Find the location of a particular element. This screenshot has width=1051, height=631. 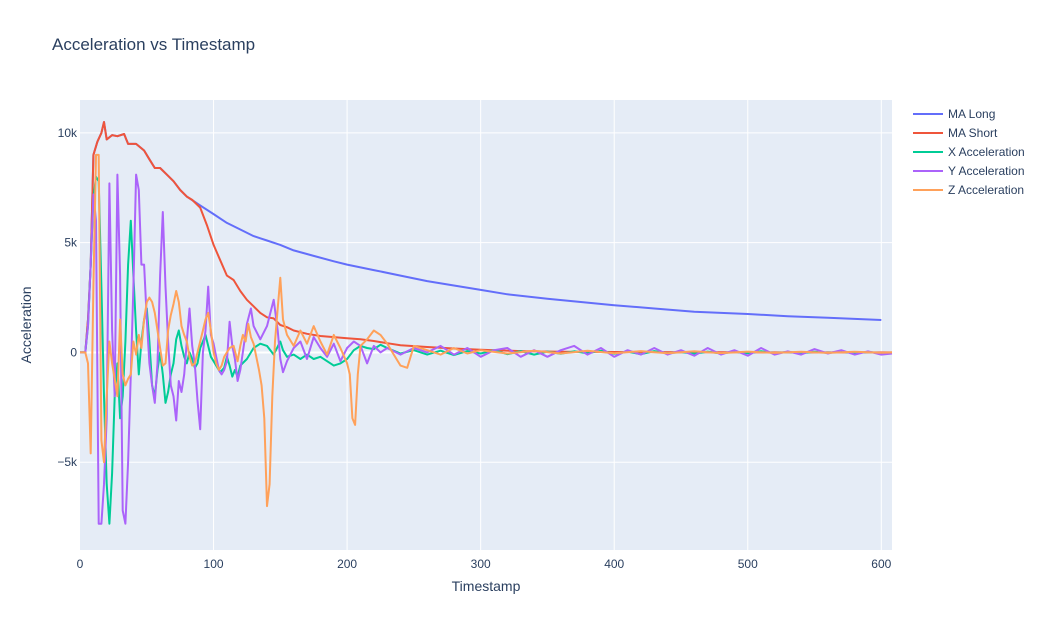

x-tick-label: 200 is located at coordinates (347, 564).